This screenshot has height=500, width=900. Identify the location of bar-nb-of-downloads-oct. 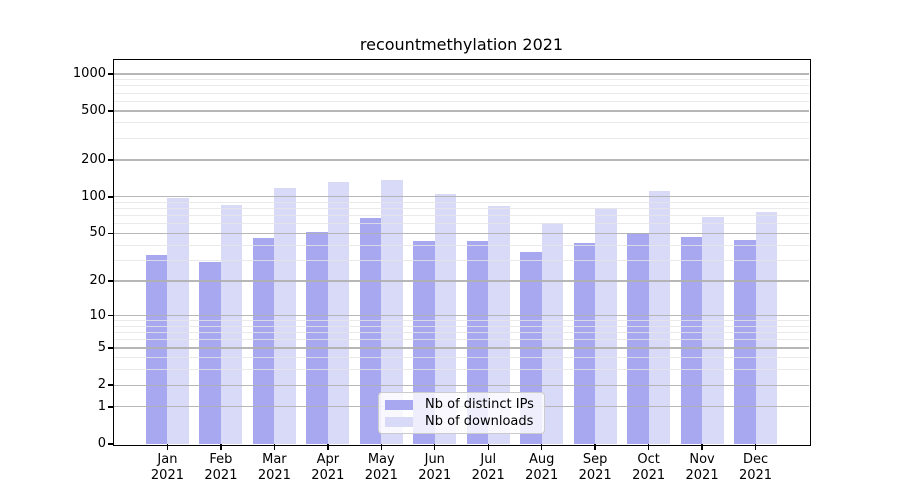
(659, 317).